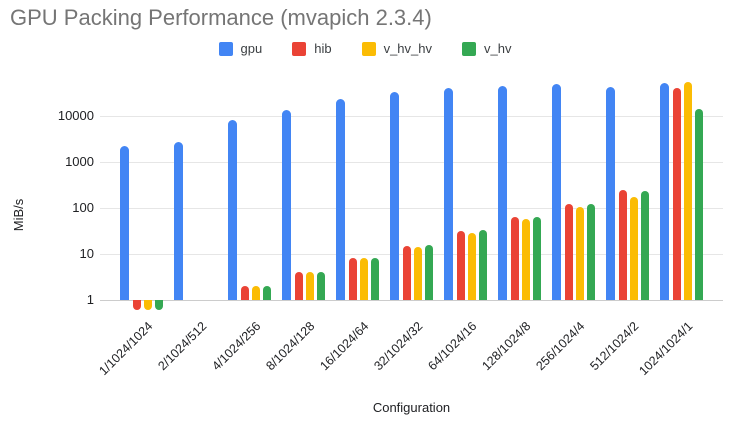 This screenshot has width=730, height=430. What do you see at coordinates (86, 253) in the screenshot?
I see `y-axis-tick-label: 10` at bounding box center [86, 253].